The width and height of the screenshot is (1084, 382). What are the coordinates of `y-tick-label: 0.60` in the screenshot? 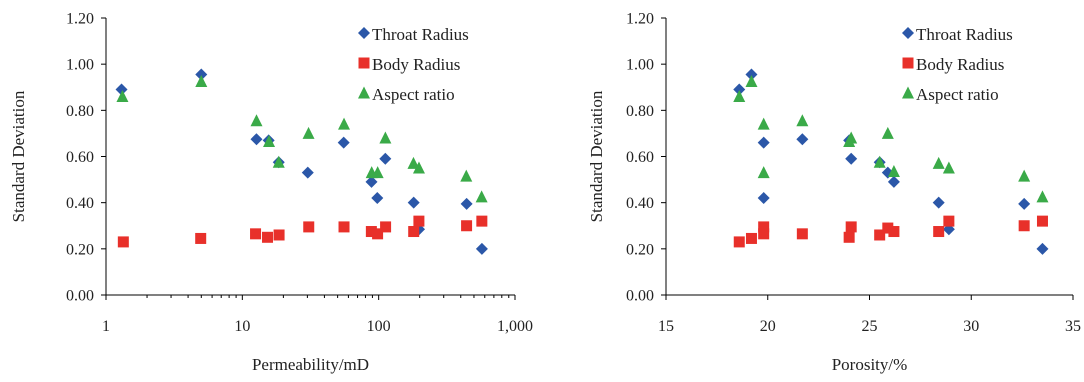 It's located at (640, 157).